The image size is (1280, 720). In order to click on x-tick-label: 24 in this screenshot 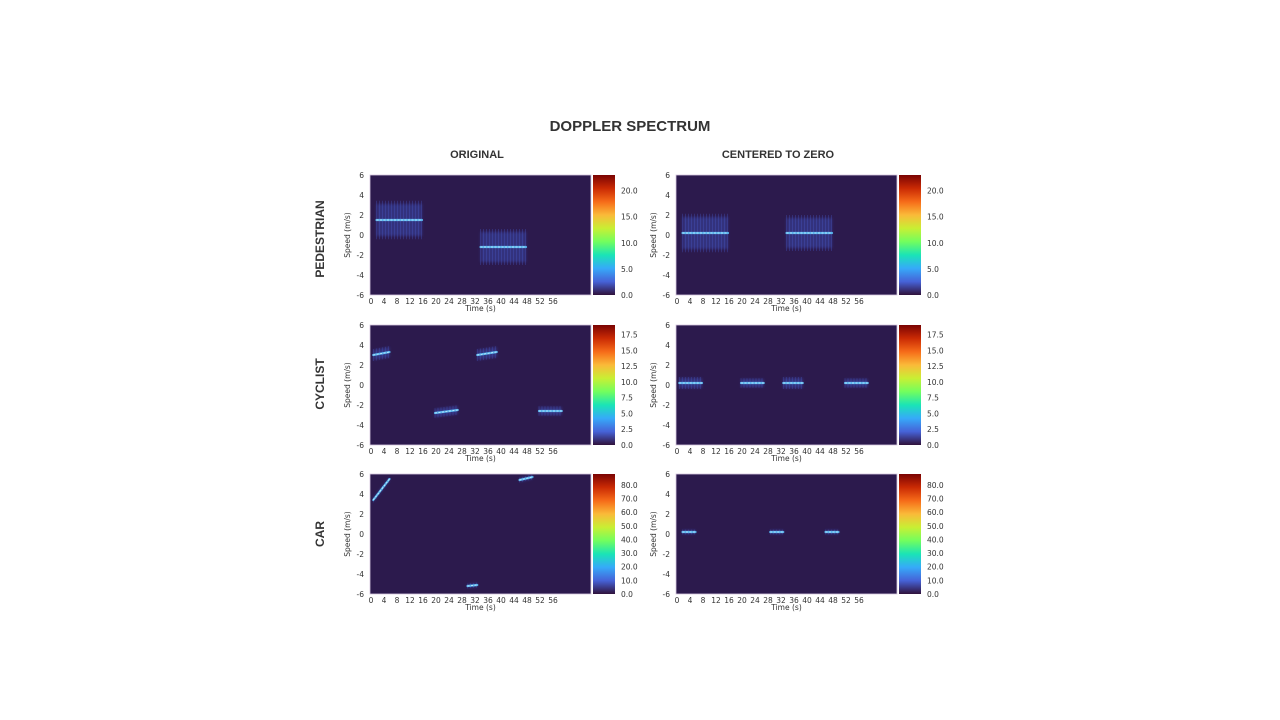, I will do `click(449, 451)`.